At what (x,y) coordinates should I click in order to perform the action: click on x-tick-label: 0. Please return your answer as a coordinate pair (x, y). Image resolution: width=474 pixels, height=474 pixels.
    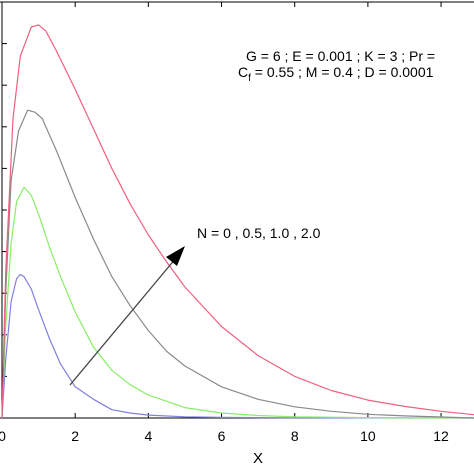
    Looking at the image, I should click on (3, 436).